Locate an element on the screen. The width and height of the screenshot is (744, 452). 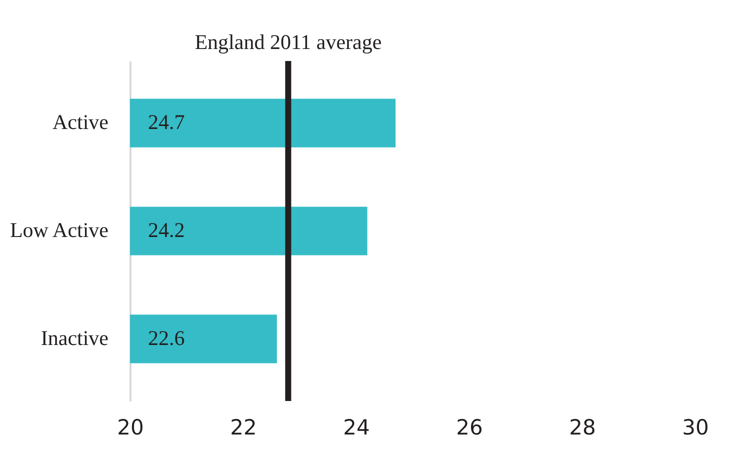
data-label: 24.2 is located at coordinates (166, 230).